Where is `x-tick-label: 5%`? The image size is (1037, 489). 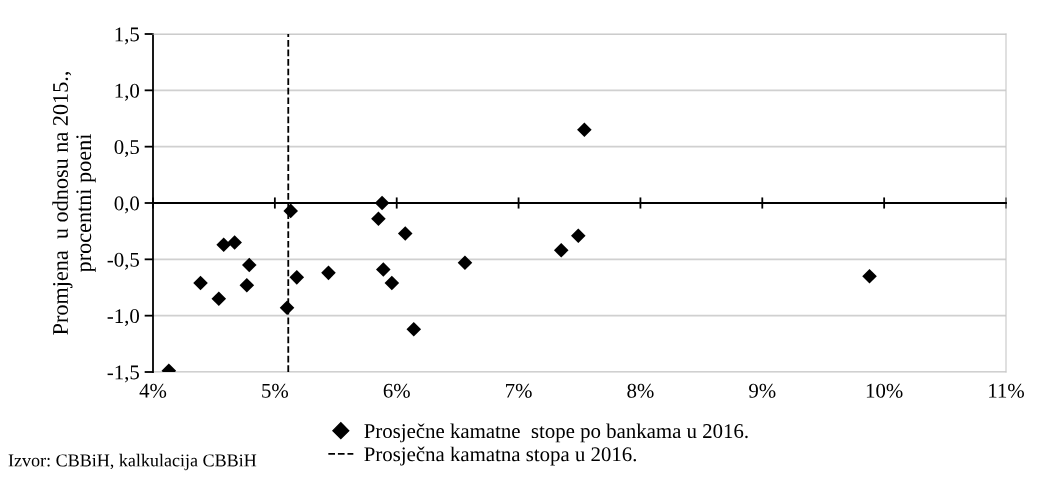
x-tick-label: 5% is located at coordinates (275, 390).